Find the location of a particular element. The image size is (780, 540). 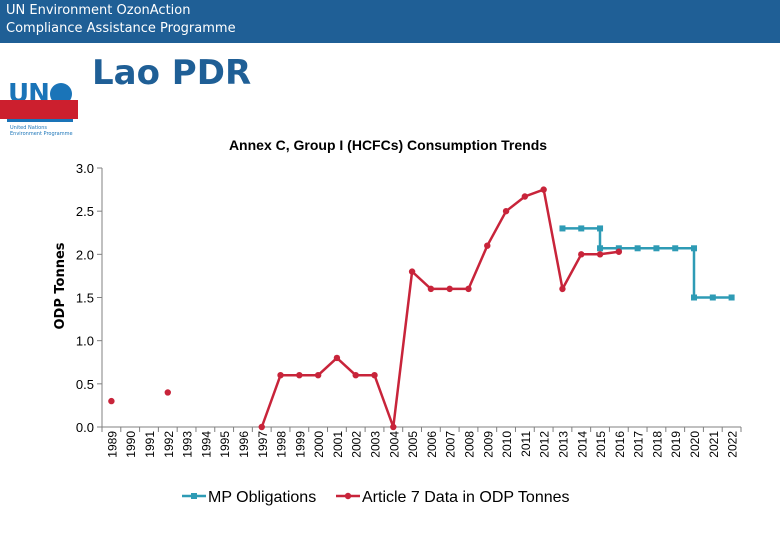

x-tick-label: 2009 is located at coordinates (488, 444).